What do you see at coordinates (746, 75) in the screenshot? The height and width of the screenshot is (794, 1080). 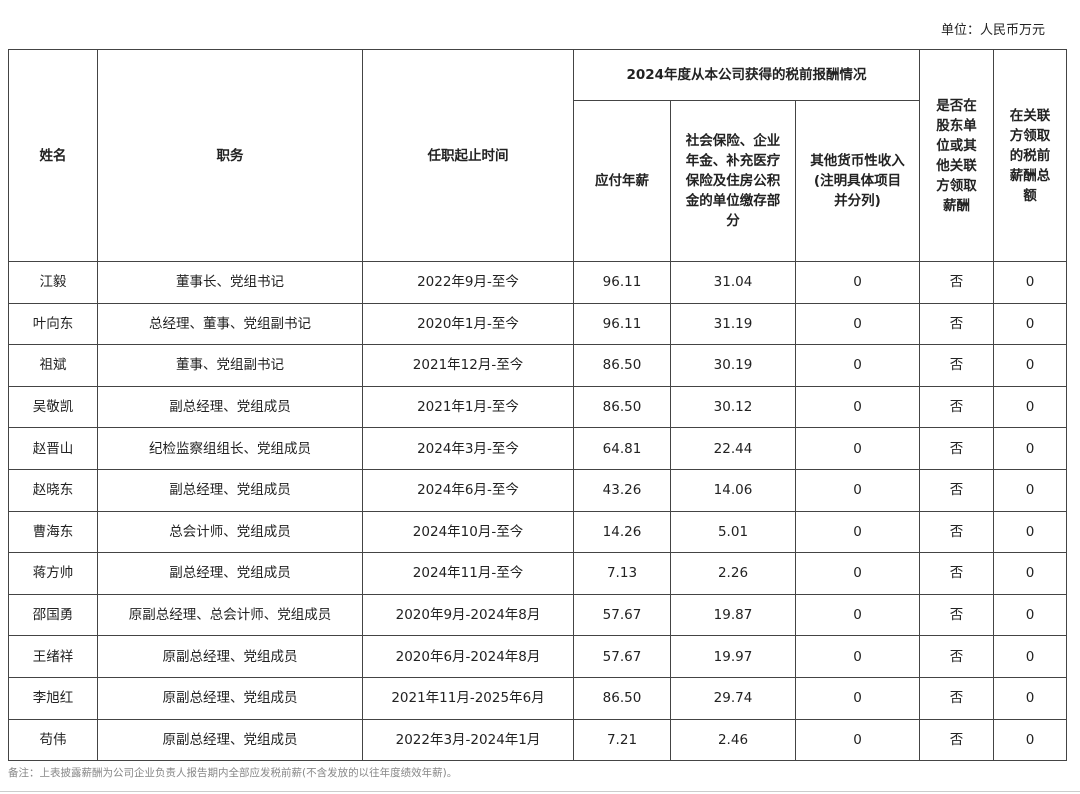 I see `header-group: 2024年度从本公司获得的税前报酬情况` at bounding box center [746, 75].